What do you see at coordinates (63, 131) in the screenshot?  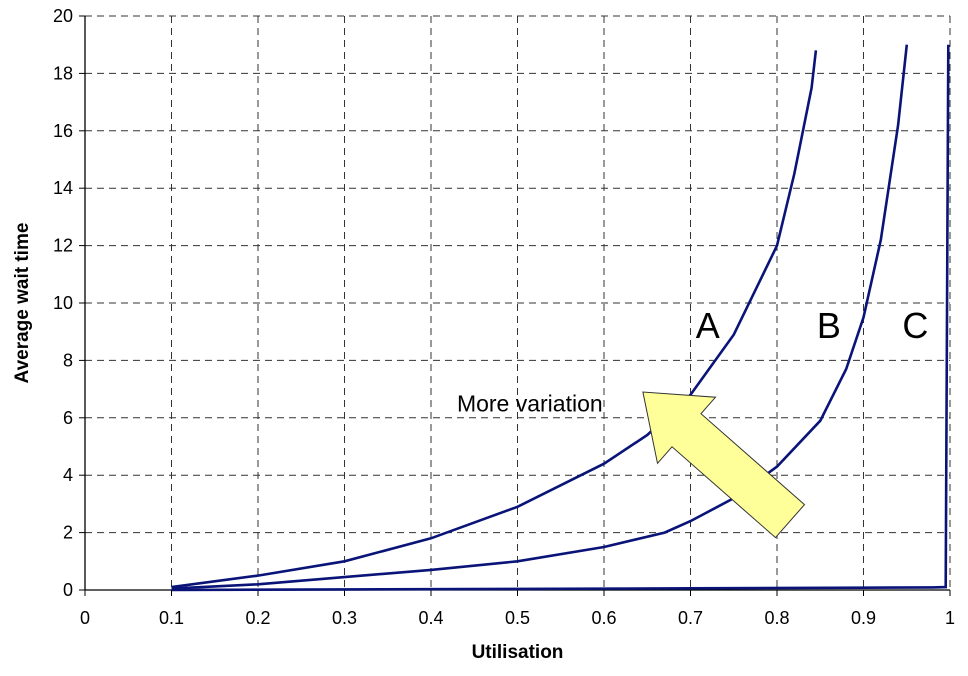 I see `y-tick-label: 16` at bounding box center [63, 131].